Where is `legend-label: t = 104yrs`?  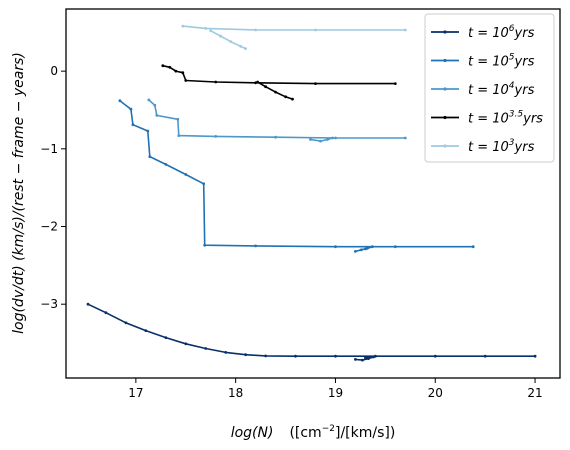
legend-label: t = 104yrs is located at coordinates (501, 89).